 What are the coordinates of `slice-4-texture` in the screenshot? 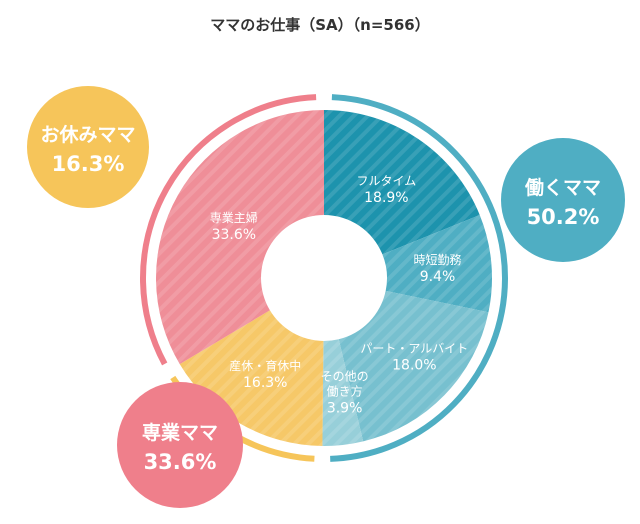 It's located at (343, 392).